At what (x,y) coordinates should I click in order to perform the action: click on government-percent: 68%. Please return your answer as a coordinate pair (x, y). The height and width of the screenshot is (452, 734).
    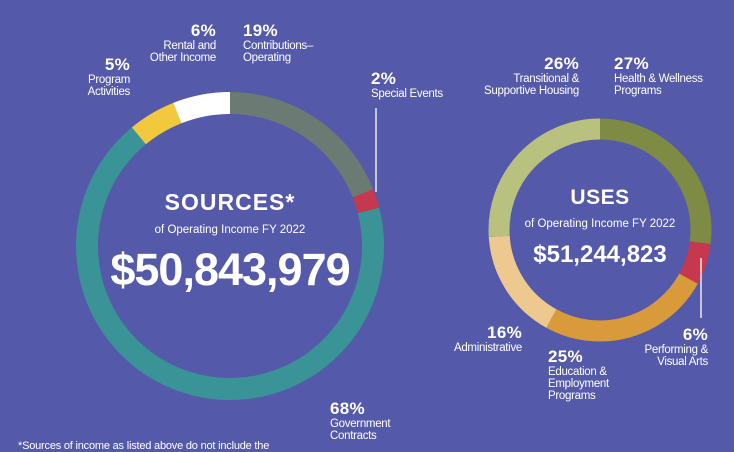
    Looking at the image, I should click on (347, 408).